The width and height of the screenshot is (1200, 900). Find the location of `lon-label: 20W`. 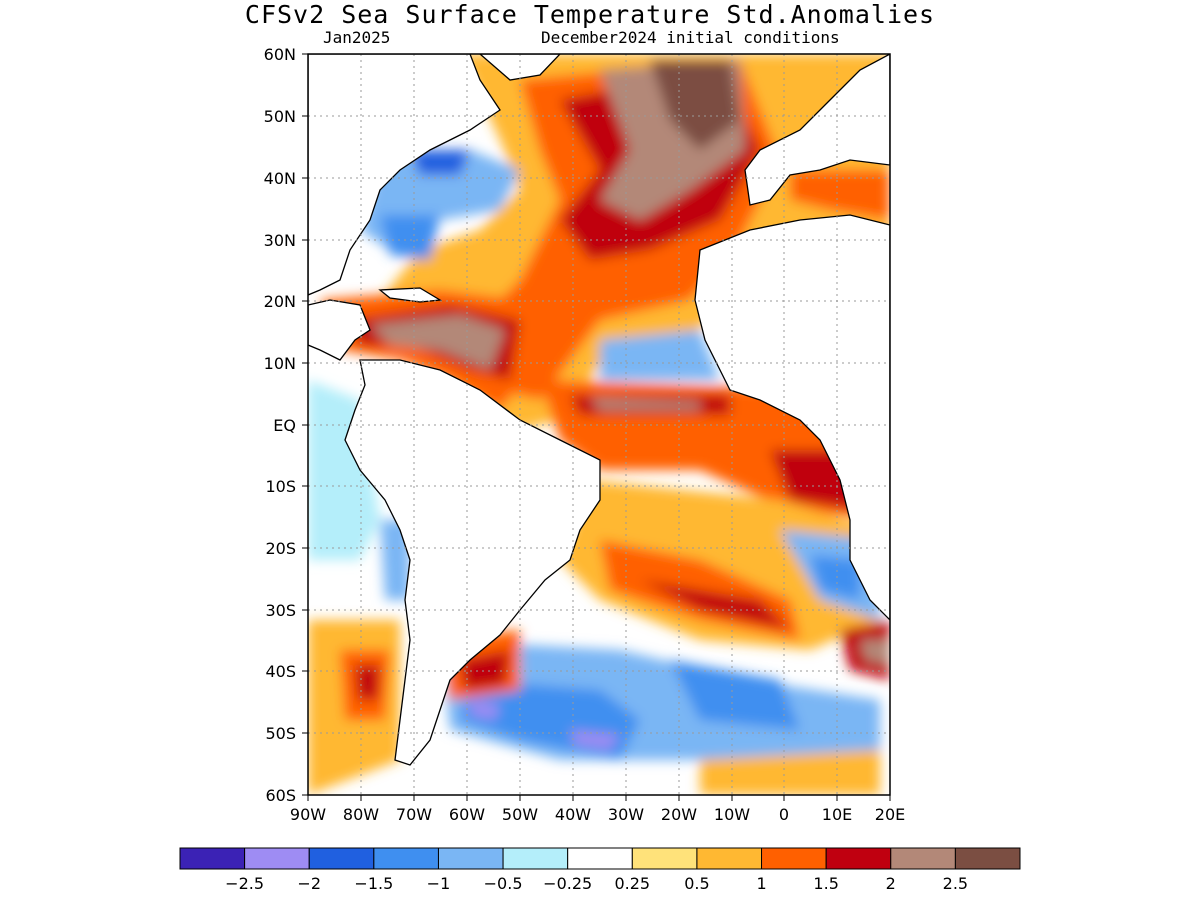

lon-label: 20W is located at coordinates (679, 814).